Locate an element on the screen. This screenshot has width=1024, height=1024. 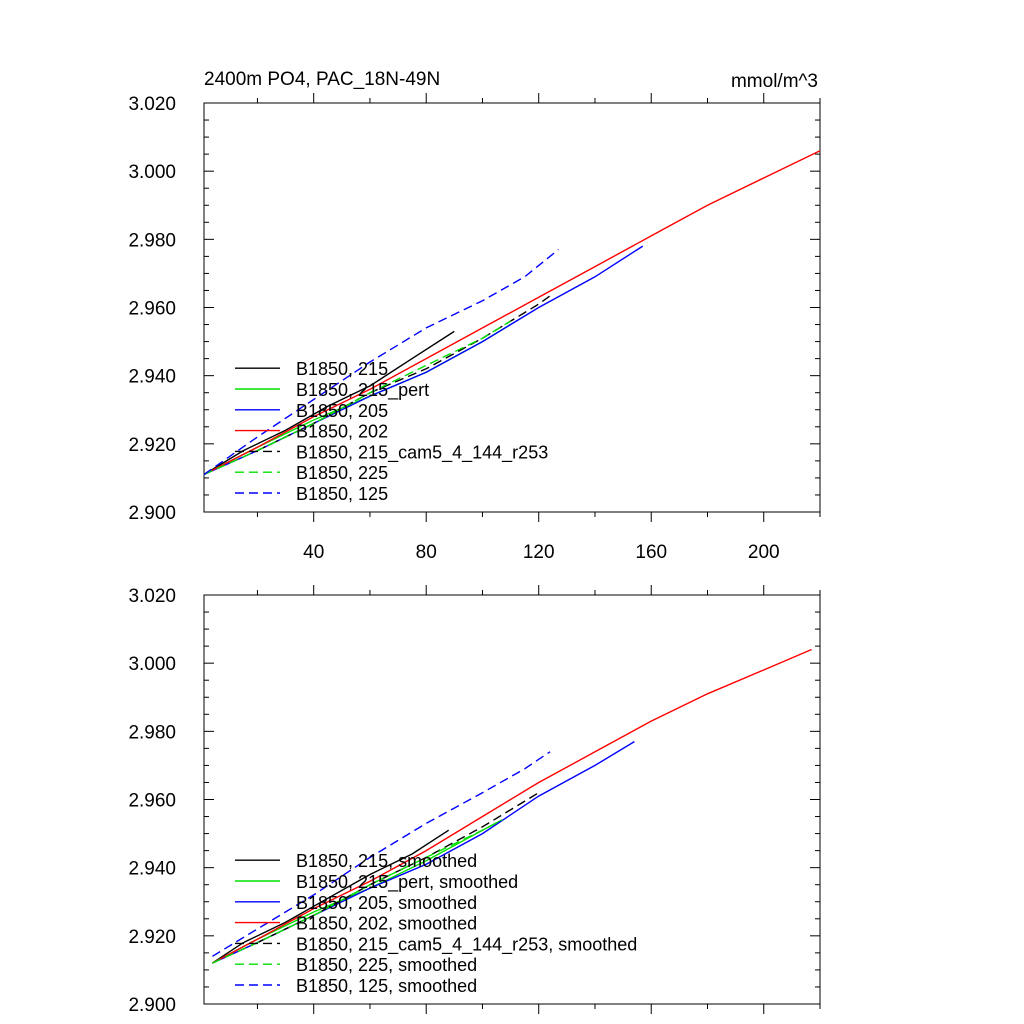
p0-legend-label-2: B1850, 205 is located at coordinates (342, 411).